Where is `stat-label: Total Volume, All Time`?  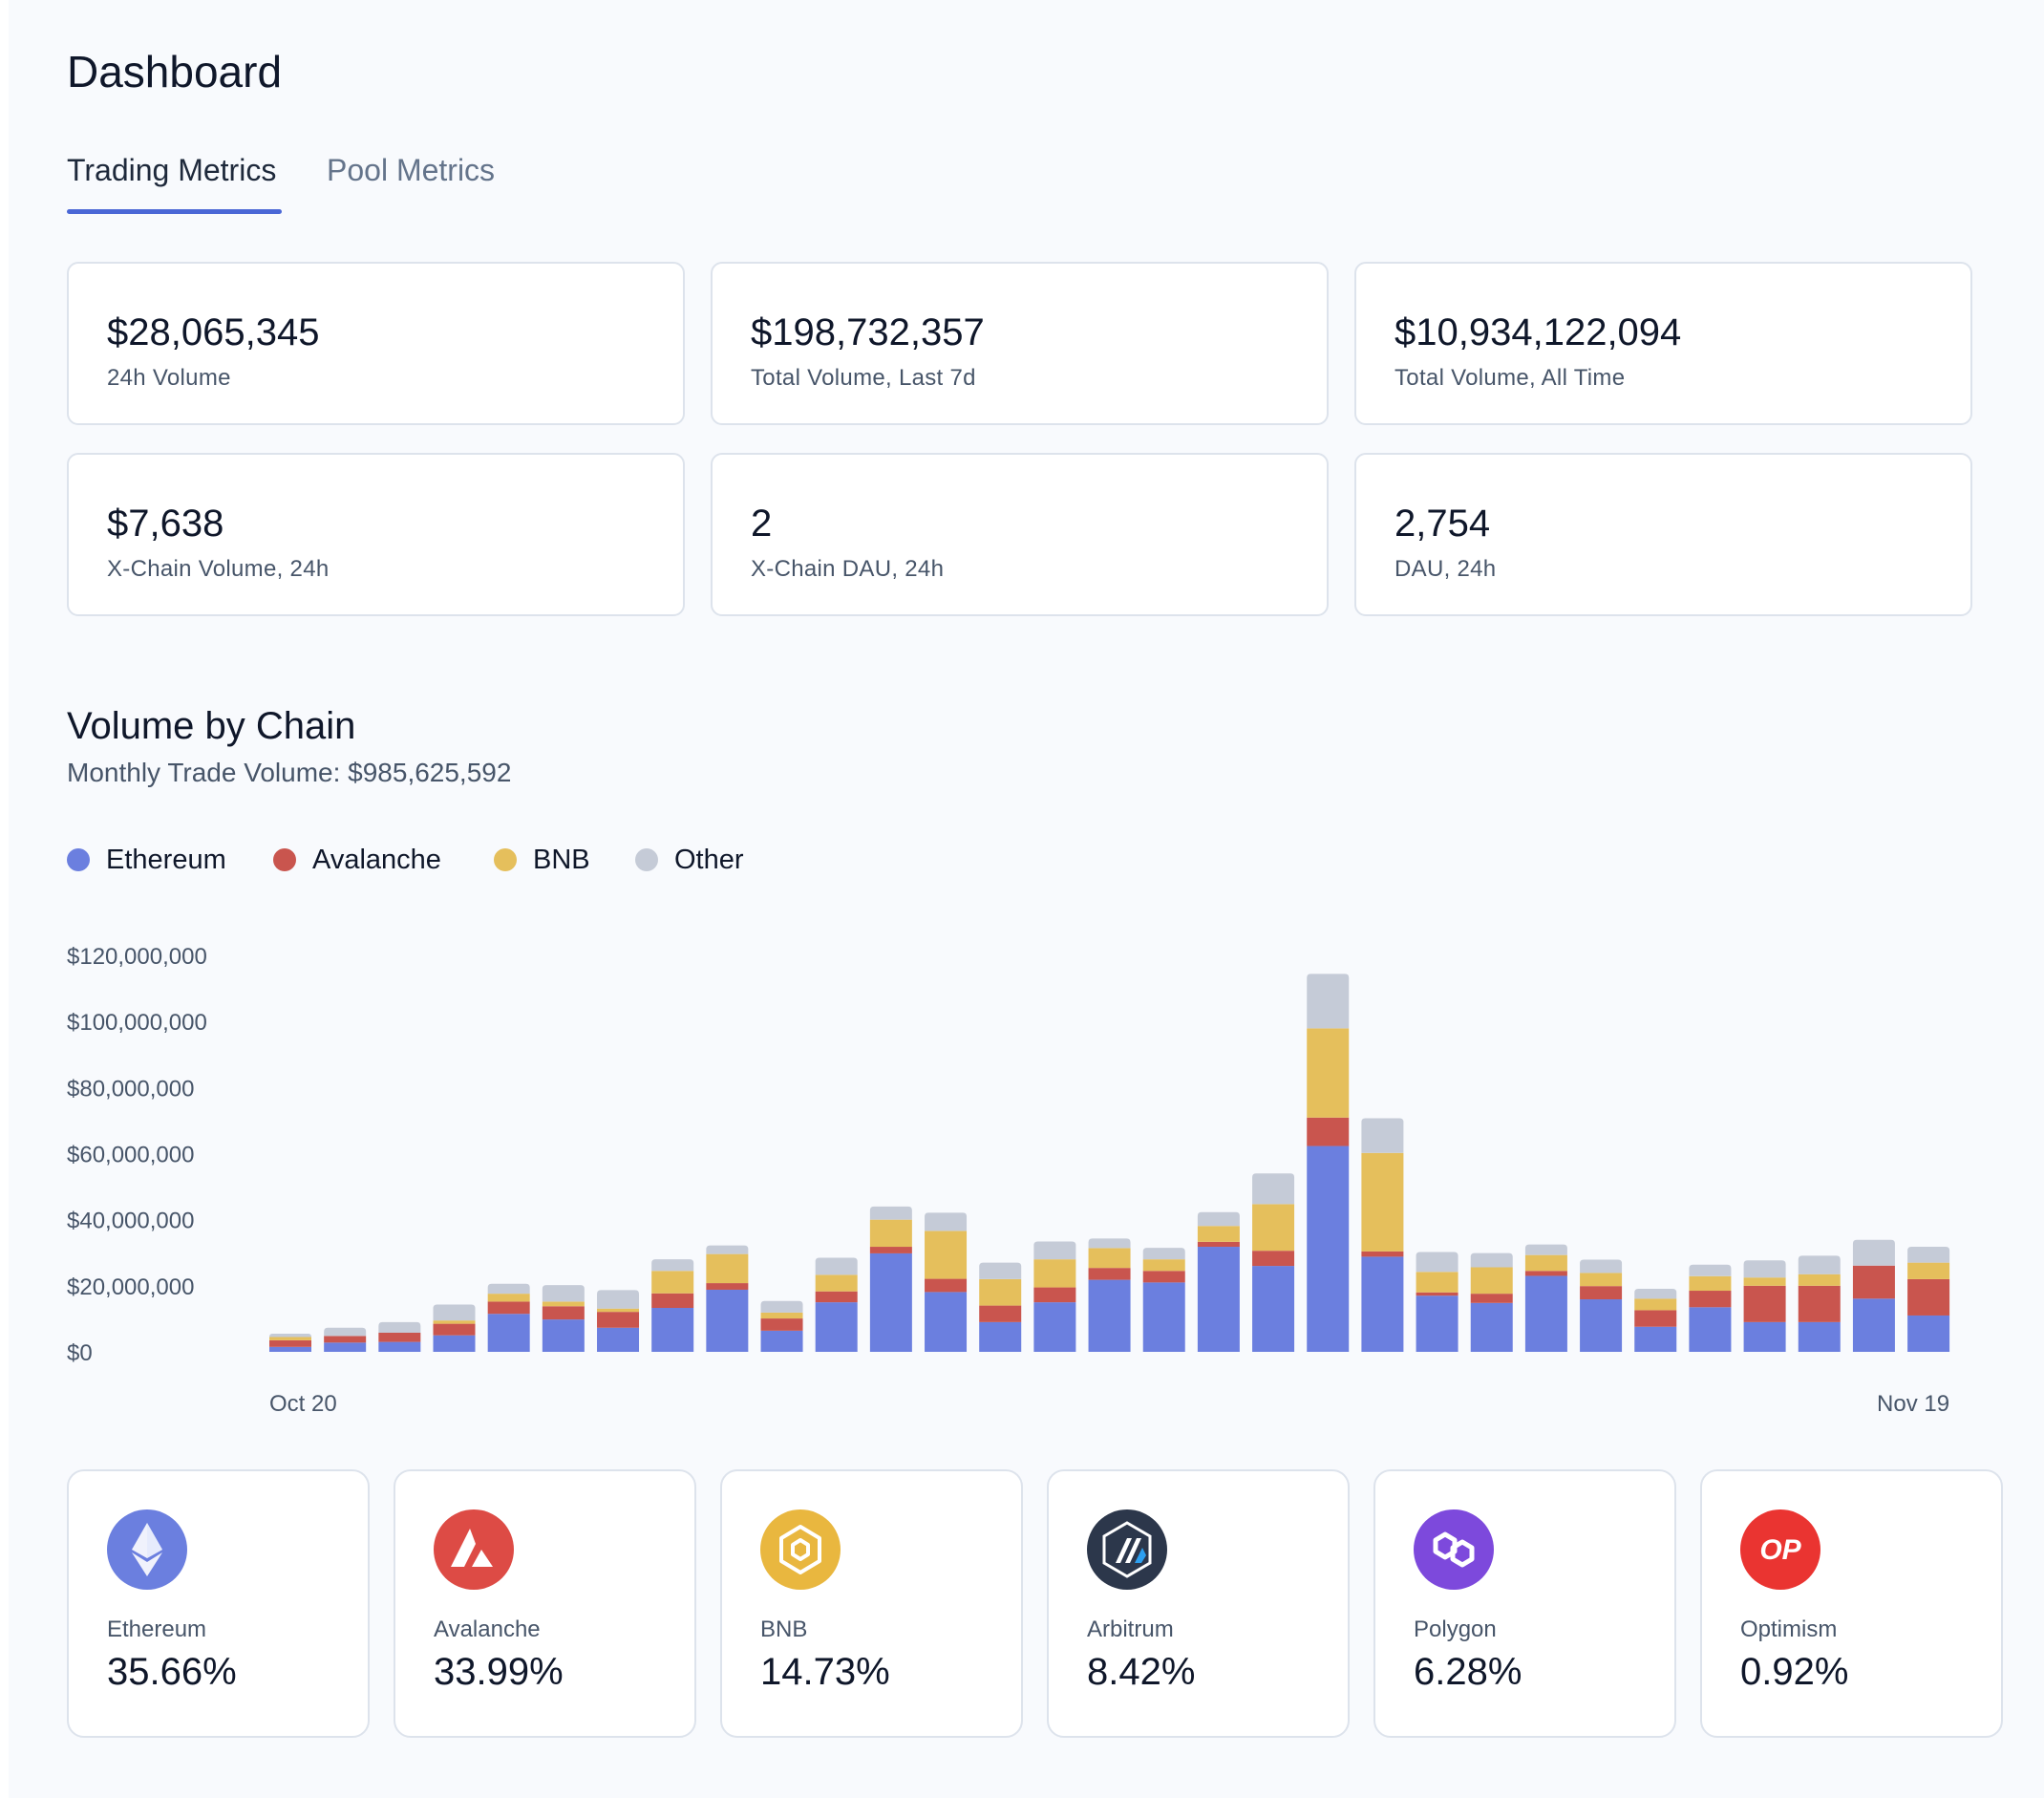
stat-label: Total Volume, All Time is located at coordinates (1510, 378).